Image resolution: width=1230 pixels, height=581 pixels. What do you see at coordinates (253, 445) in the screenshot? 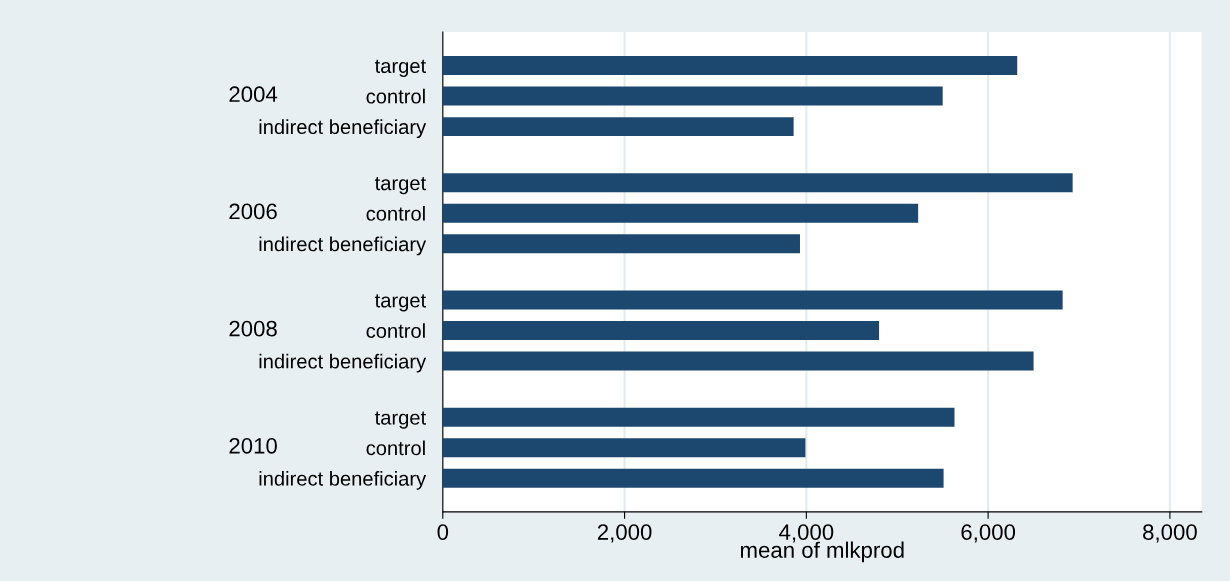
I see `y-tick-label: 2010` at bounding box center [253, 445].